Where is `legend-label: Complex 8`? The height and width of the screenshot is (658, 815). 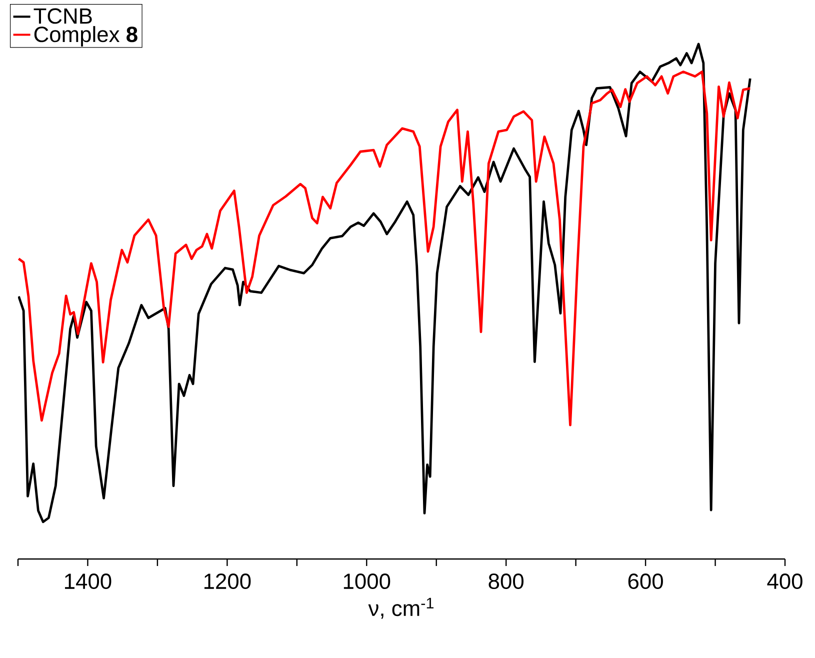
legend-label: Complex 8 is located at coordinates (86, 36).